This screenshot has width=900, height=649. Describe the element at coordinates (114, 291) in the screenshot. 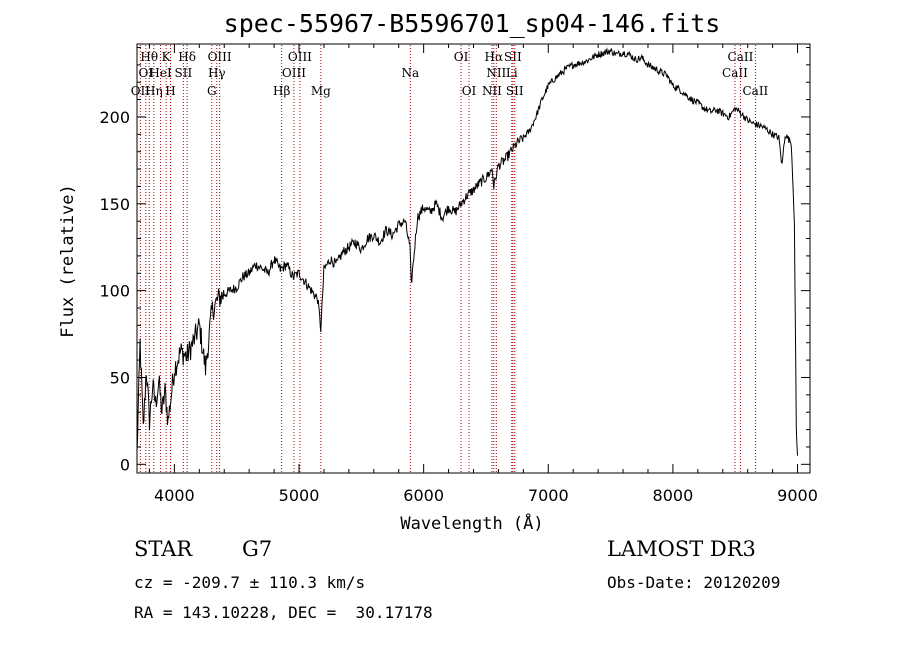

I see `y-tick-label: 100` at that location.